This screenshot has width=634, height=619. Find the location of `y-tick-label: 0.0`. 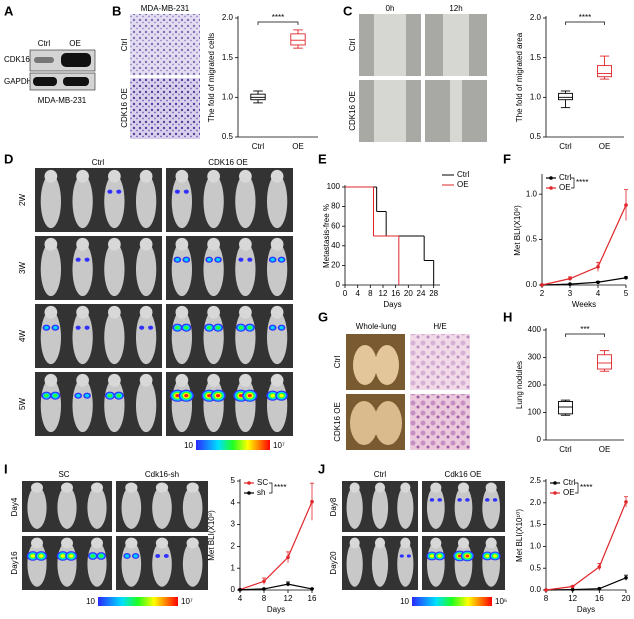

y-tick-label: 0.0 is located at coordinates (532, 284).